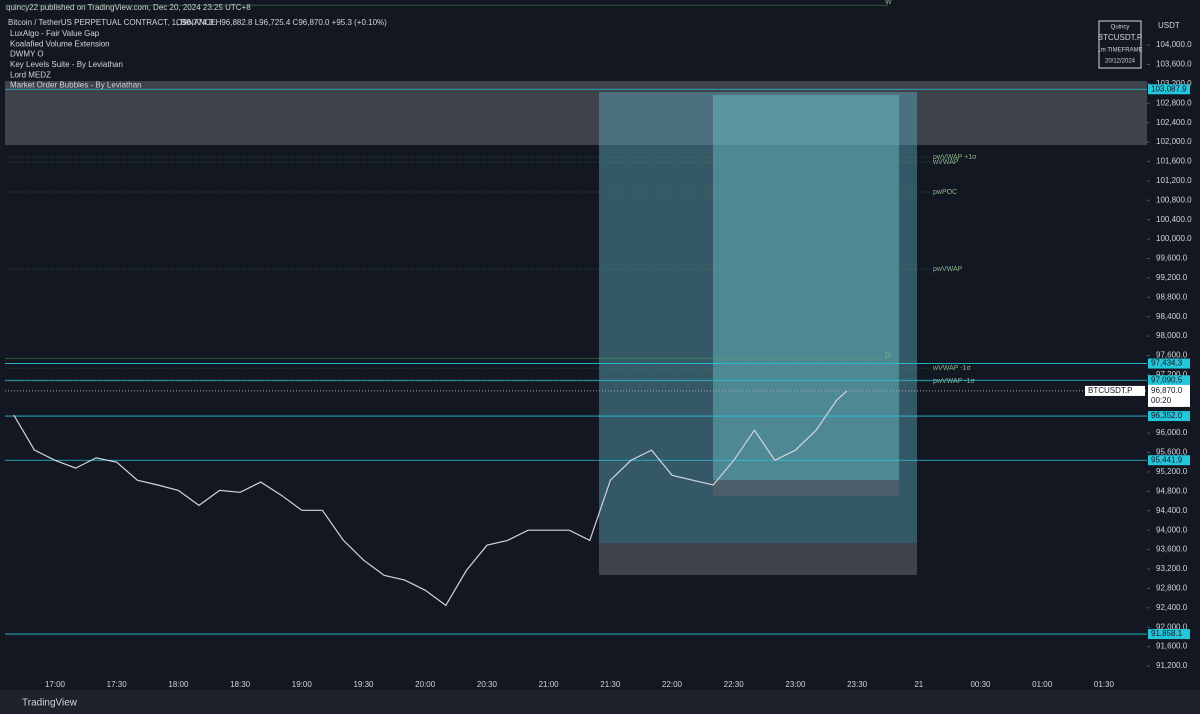 This screenshot has width=1200, height=714. What do you see at coordinates (1172, 490) in the screenshot?
I see `y-tick-label: 94,800.0` at bounding box center [1172, 490].